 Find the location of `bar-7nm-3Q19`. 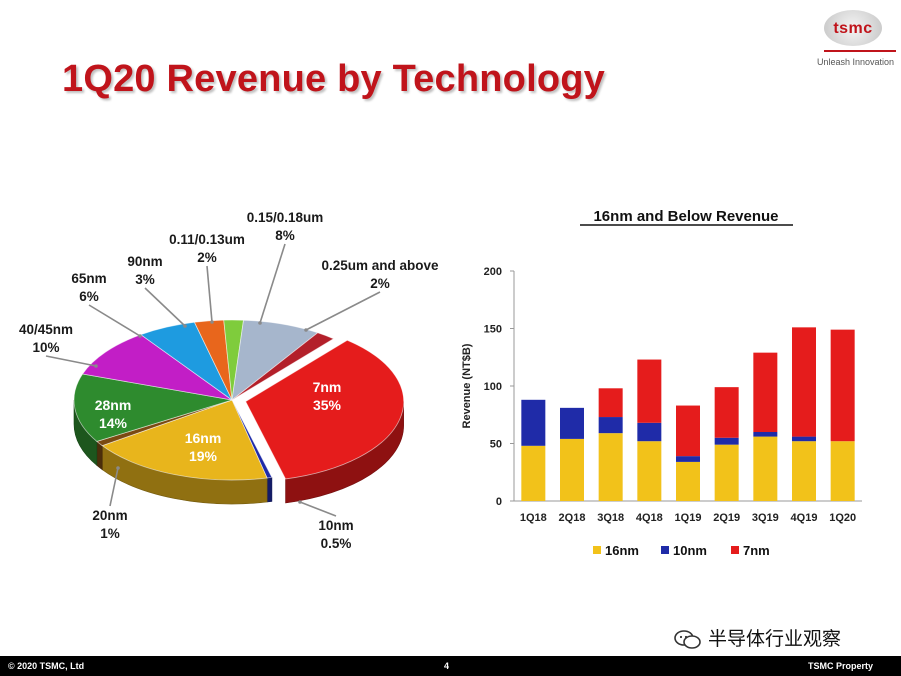

bar-7nm-3Q19 is located at coordinates (765, 392).